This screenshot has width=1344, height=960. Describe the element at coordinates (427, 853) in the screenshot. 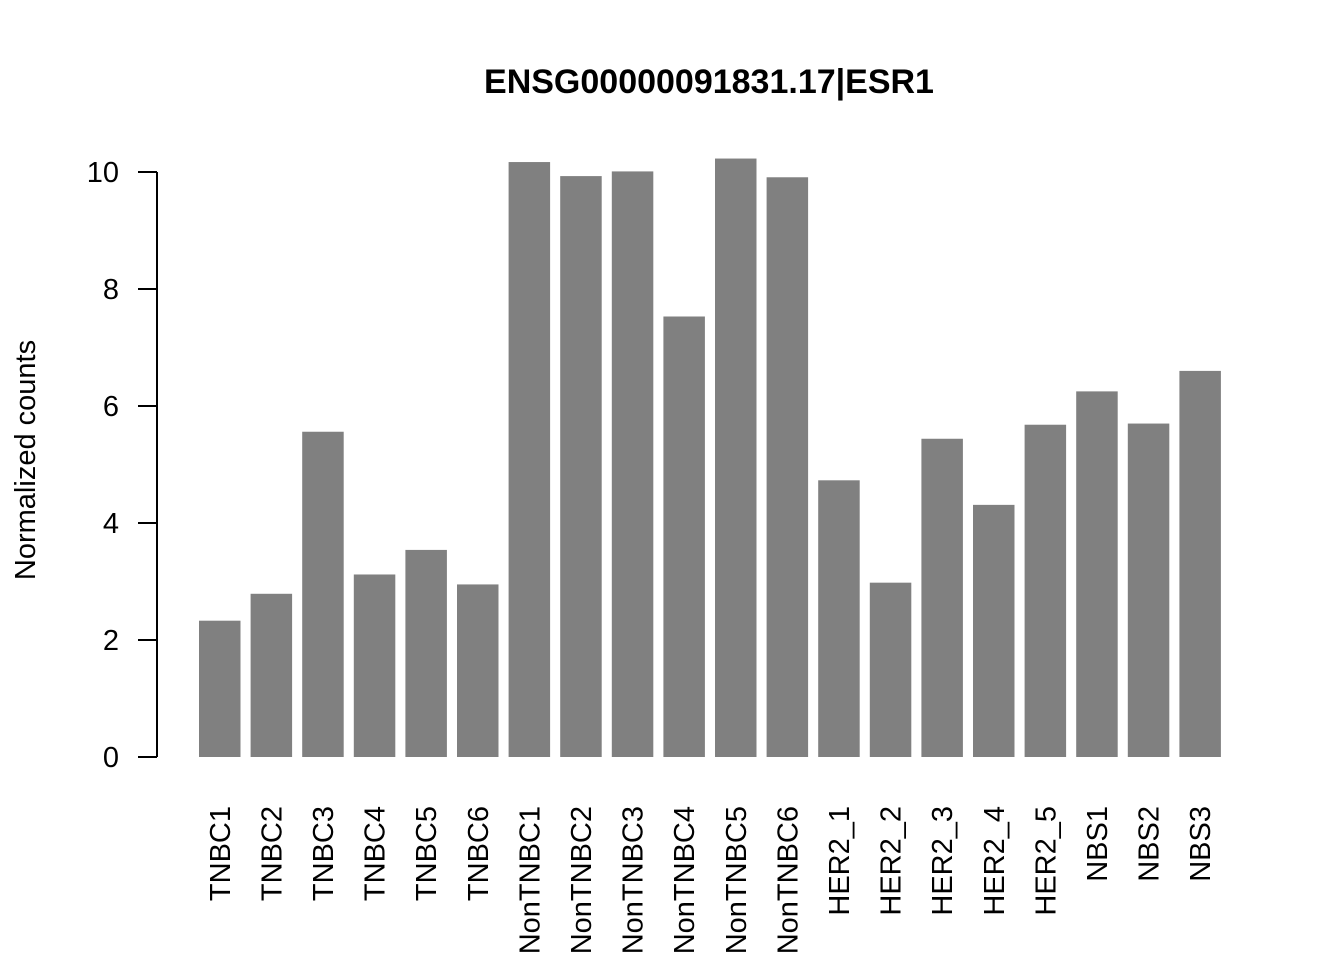

I see `x-tick-label: TNBC5` at that location.